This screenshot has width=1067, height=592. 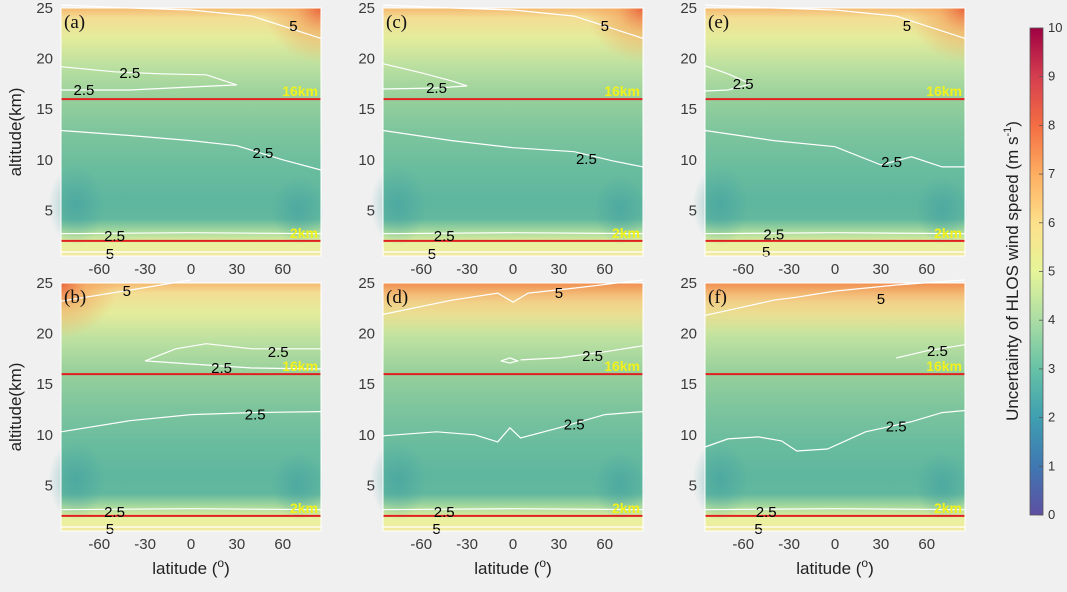 I want to click on colorbar-tick-label: 7, so click(x=1051, y=173).